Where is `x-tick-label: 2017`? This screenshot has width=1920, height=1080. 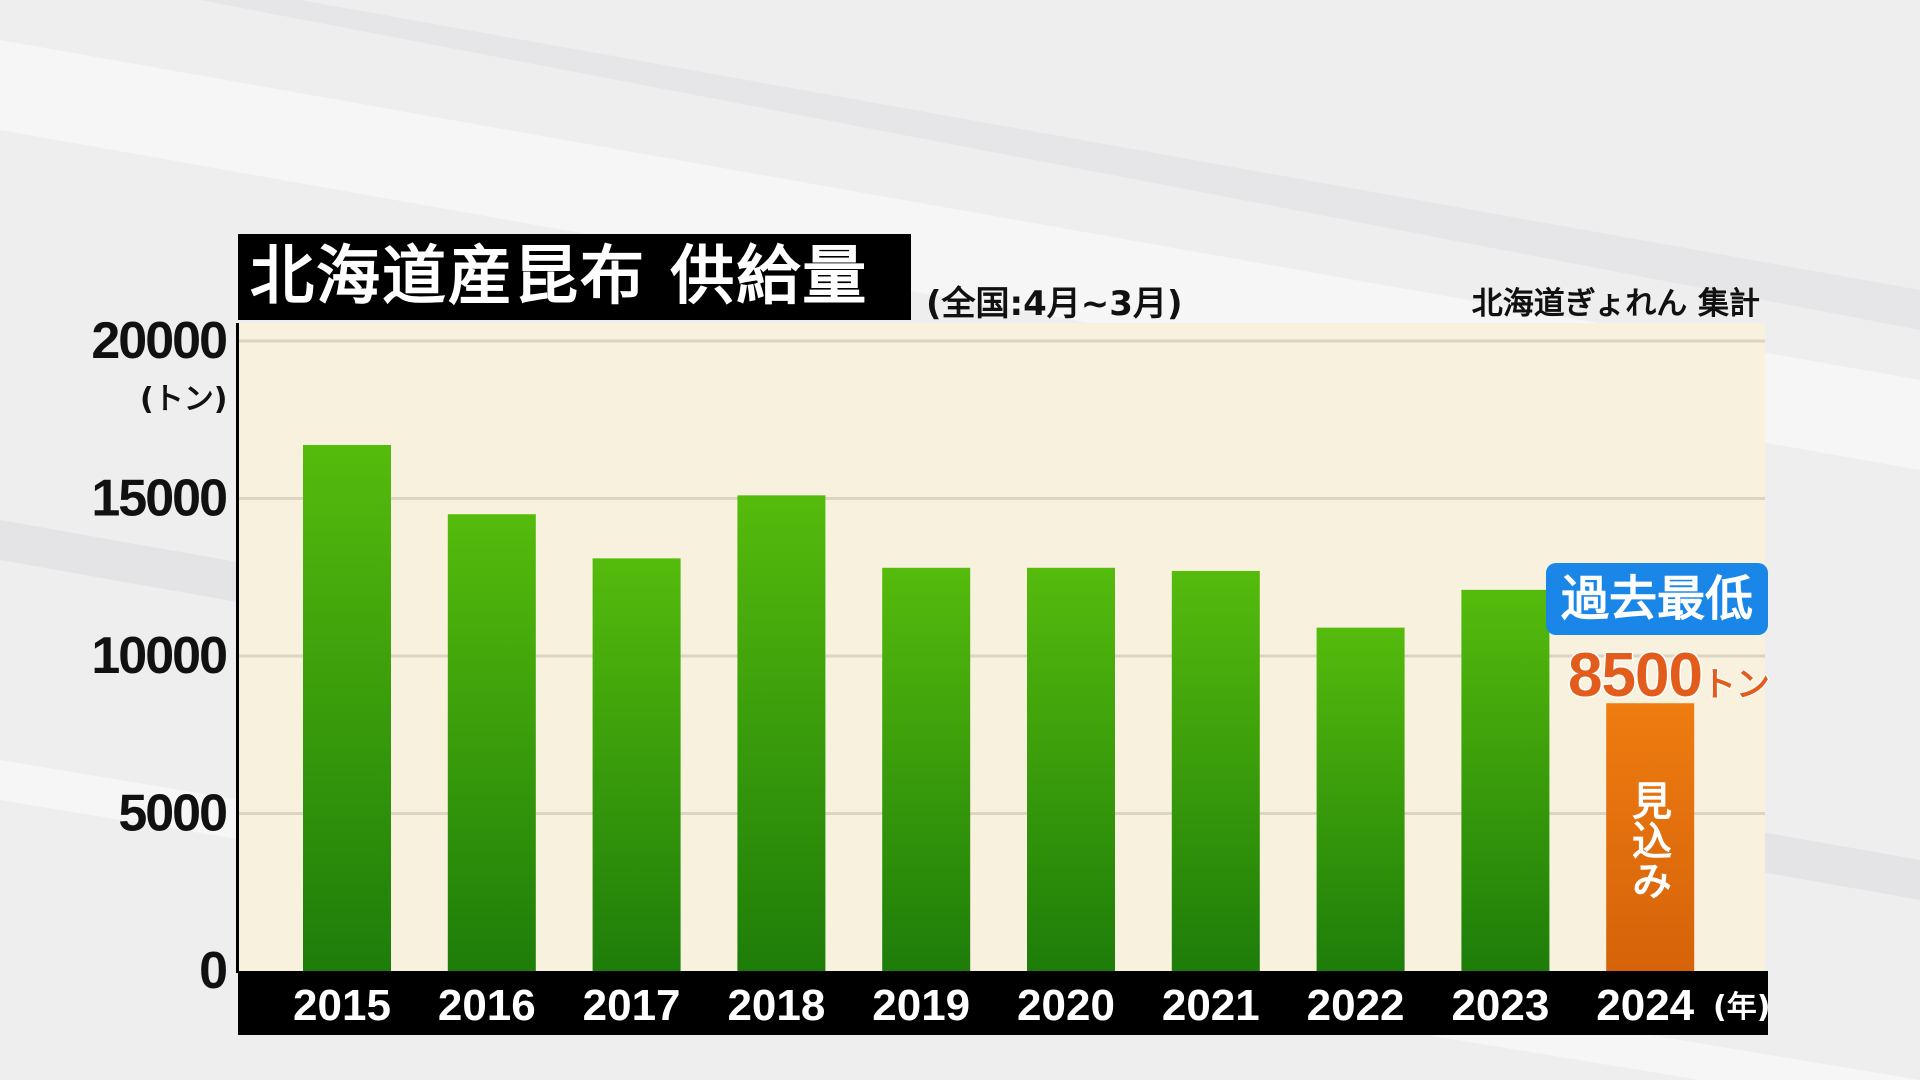 x-tick-label: 2017 is located at coordinates (632, 1005).